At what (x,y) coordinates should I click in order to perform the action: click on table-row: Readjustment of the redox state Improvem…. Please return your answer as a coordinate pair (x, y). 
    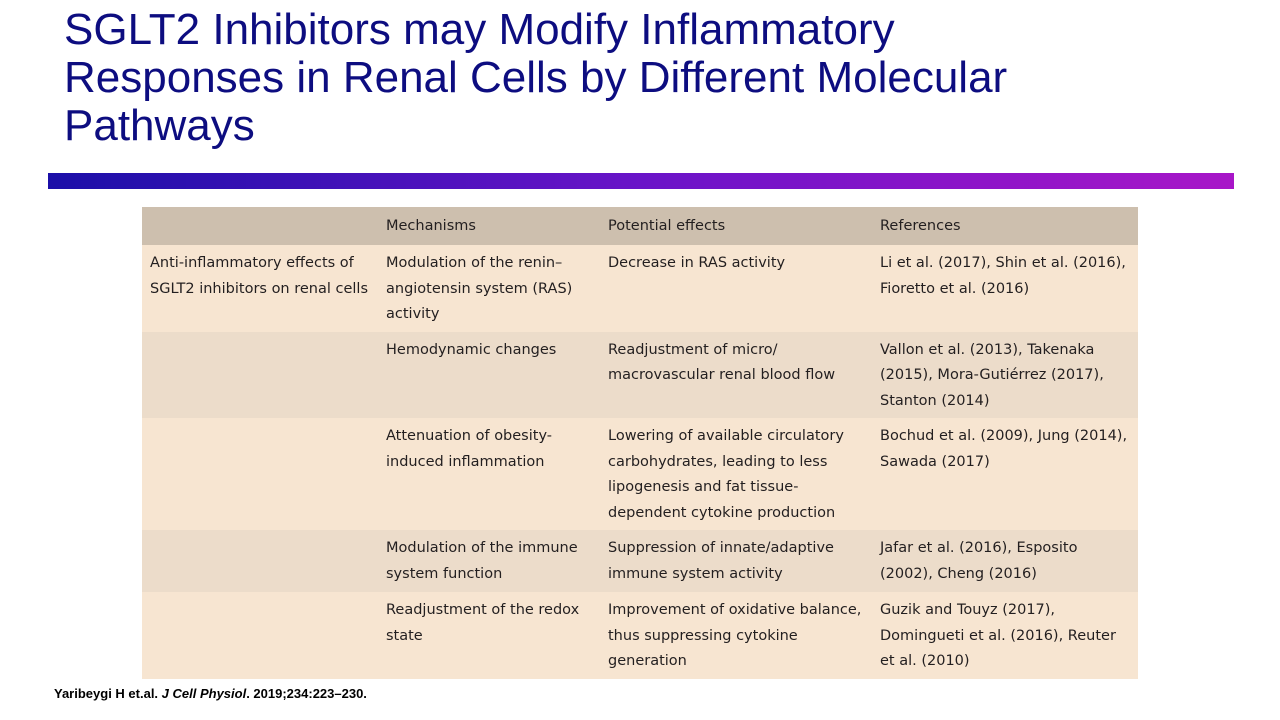
    Looking at the image, I should click on (640, 635).